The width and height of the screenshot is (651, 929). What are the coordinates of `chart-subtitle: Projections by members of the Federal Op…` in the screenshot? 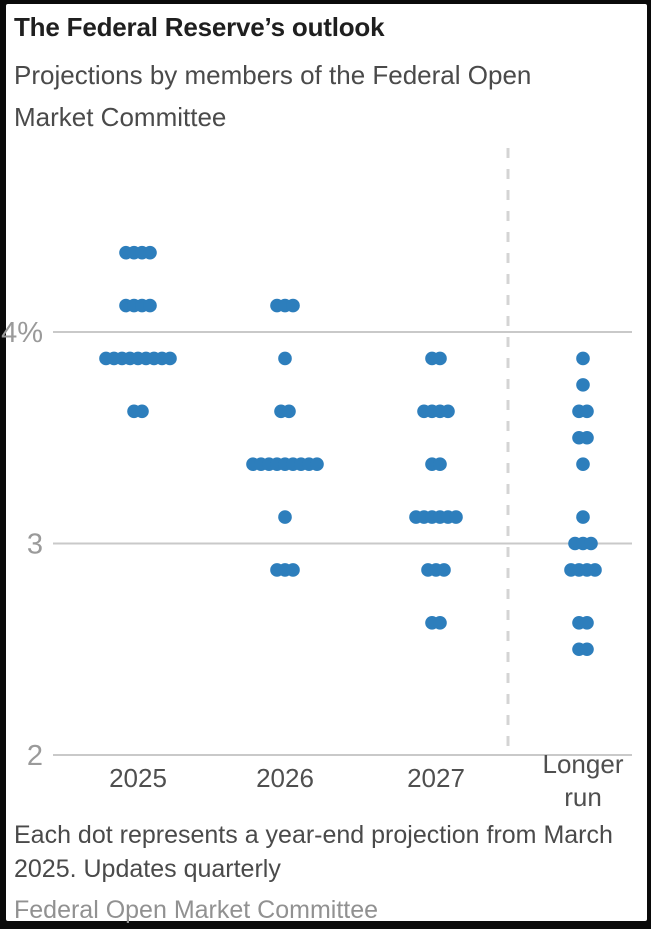 It's located at (273, 96).